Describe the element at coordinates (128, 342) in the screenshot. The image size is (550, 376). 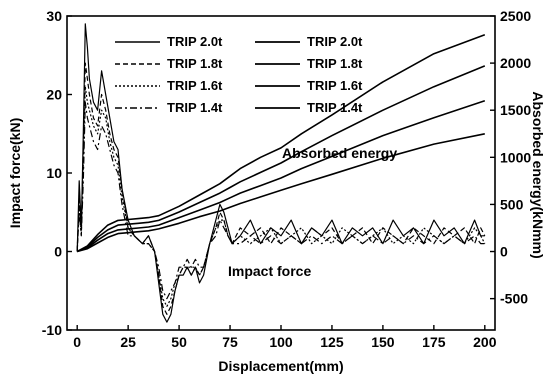
I see `x-tick-label-1: 25` at that location.